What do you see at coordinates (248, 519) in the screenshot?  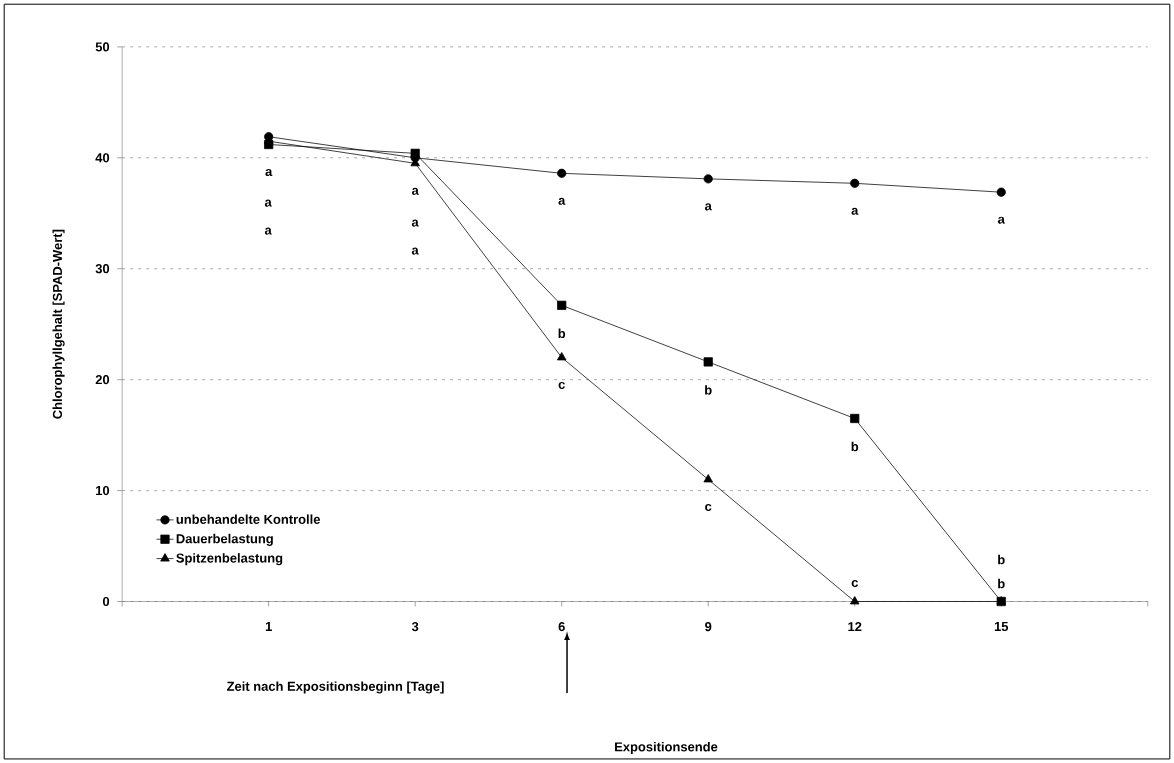 I see `legend-label: unbehandelte Kontrolle` at bounding box center [248, 519].